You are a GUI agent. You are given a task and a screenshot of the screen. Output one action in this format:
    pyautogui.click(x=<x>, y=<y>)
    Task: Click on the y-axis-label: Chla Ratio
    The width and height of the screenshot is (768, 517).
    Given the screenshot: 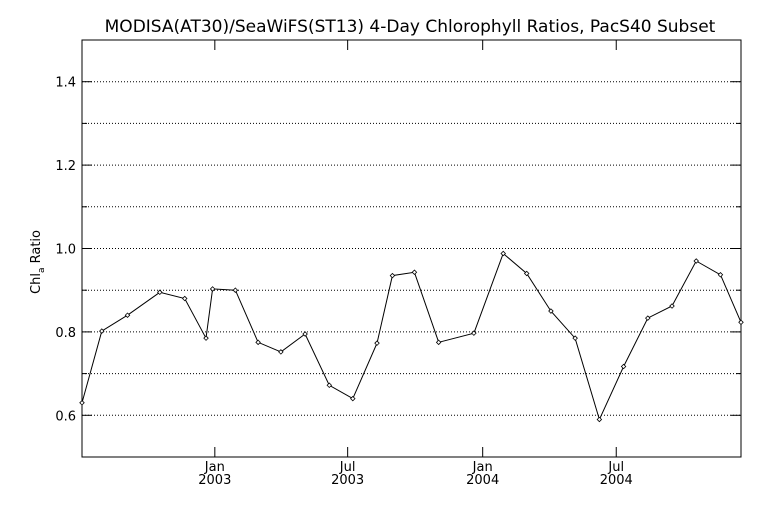 What is the action you would take?
    pyautogui.click(x=38, y=262)
    